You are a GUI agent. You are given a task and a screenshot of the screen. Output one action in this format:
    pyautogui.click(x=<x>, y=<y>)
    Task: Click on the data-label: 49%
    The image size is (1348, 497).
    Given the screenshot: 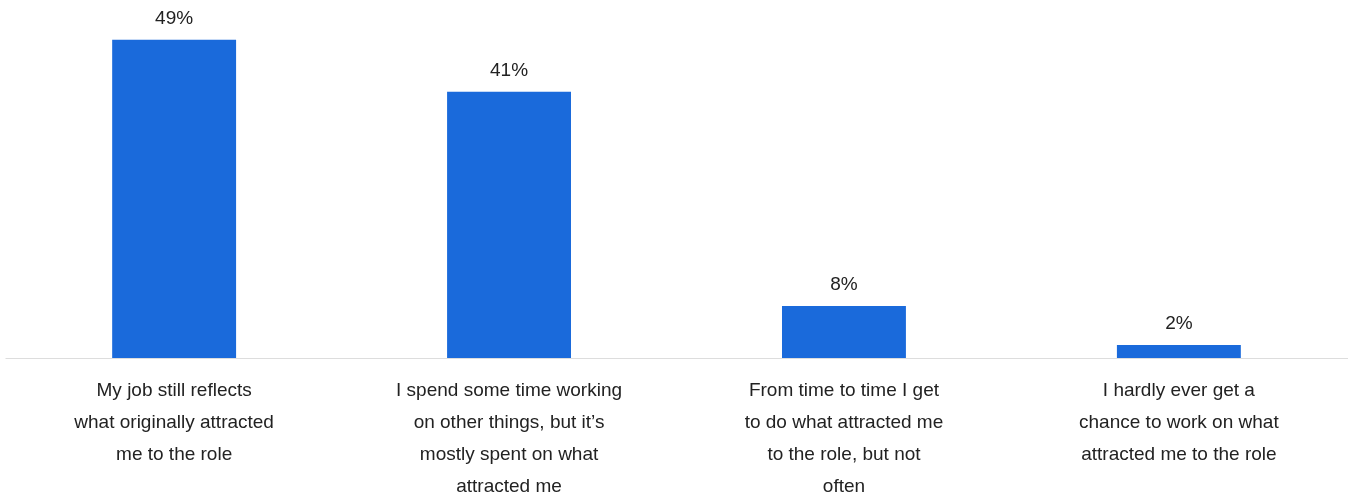 What is the action you would take?
    pyautogui.click(x=174, y=17)
    